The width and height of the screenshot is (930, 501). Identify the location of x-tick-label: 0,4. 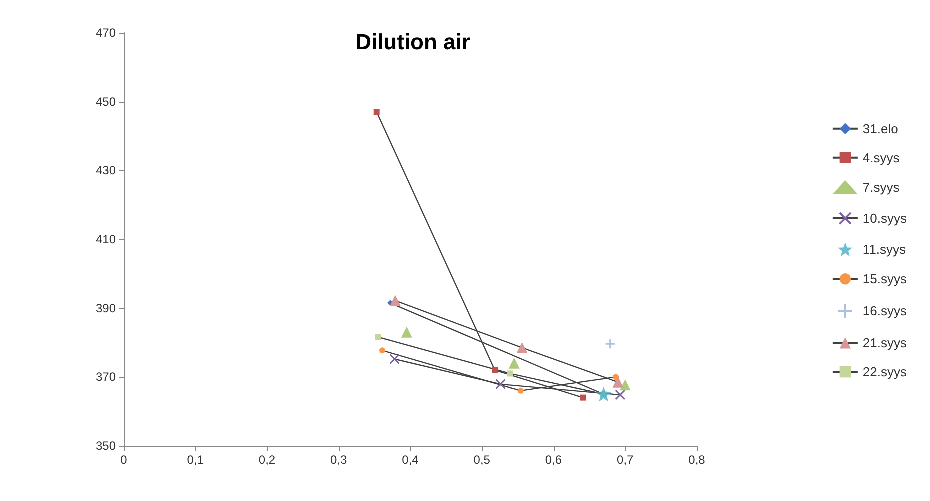
(411, 460).